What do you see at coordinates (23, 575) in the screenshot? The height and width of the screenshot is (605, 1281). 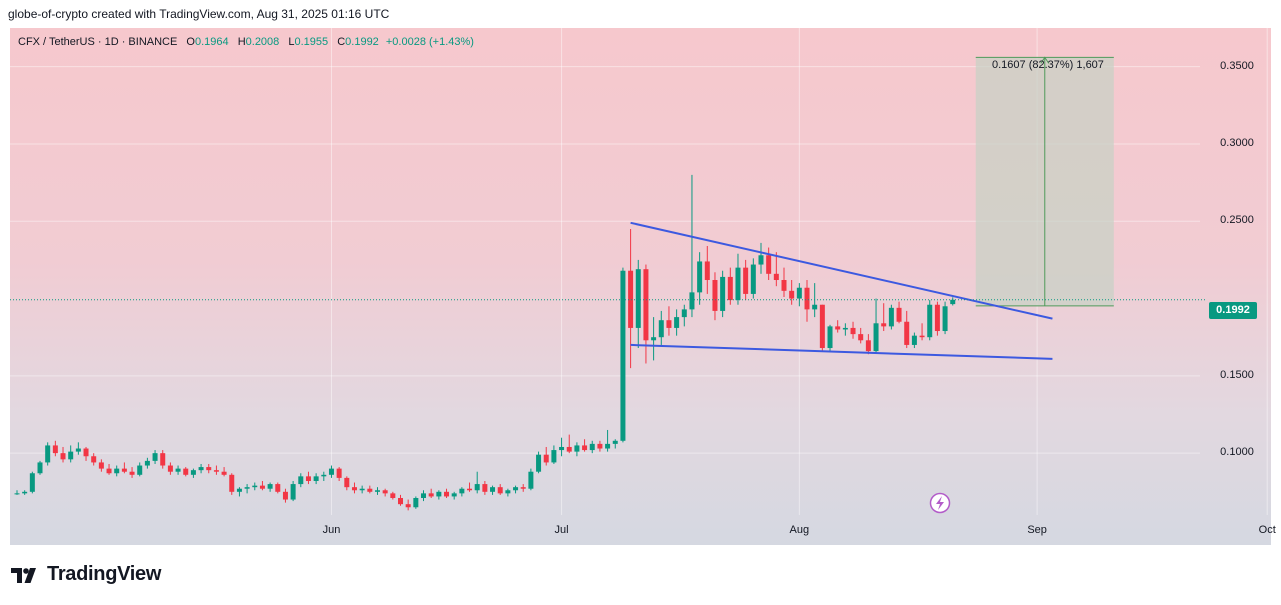 I see `tradingview-logo-icon` at bounding box center [23, 575].